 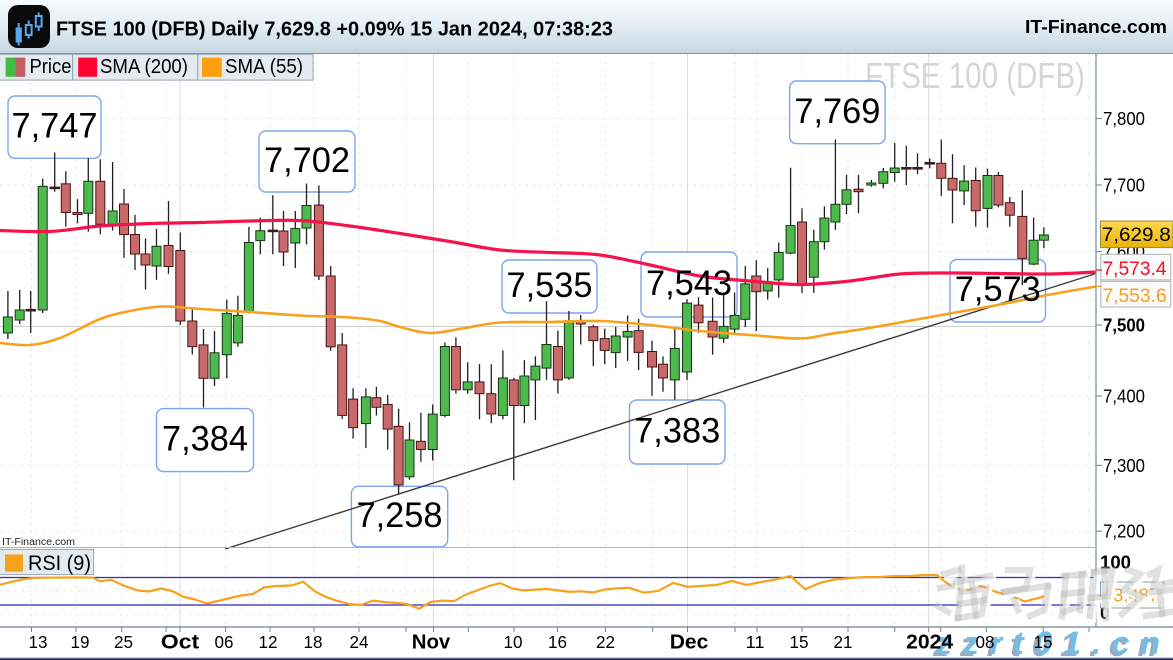 I want to click on svg-text: 7,500, so click(x=1124, y=326).